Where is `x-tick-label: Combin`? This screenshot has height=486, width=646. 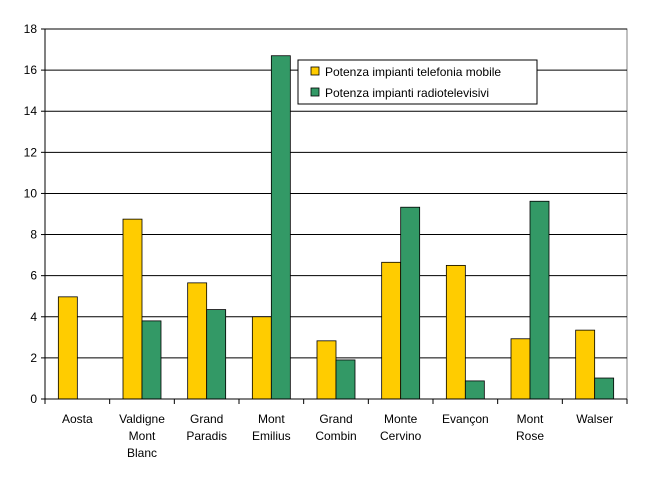 x-tick-label: Combin is located at coordinates (335, 436).